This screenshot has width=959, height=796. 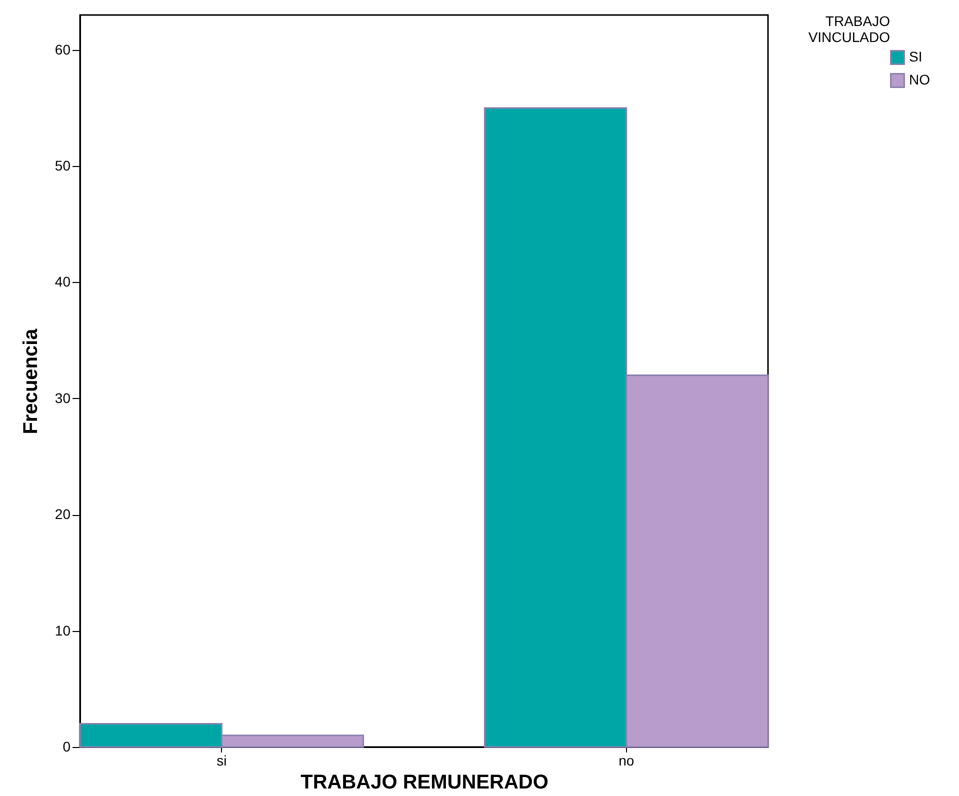 I want to click on y-tick-label: 20, so click(x=62, y=514).